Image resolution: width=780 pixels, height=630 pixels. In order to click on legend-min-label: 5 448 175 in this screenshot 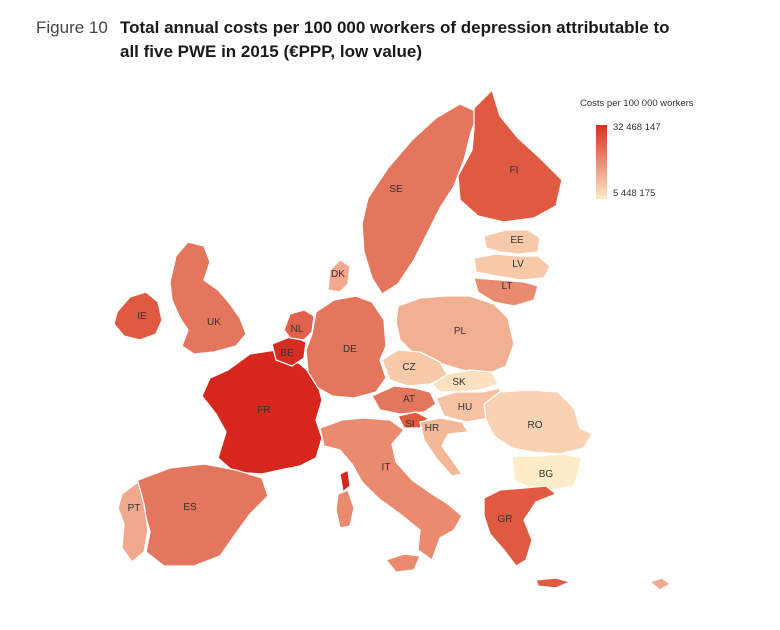, I will do `click(634, 193)`.